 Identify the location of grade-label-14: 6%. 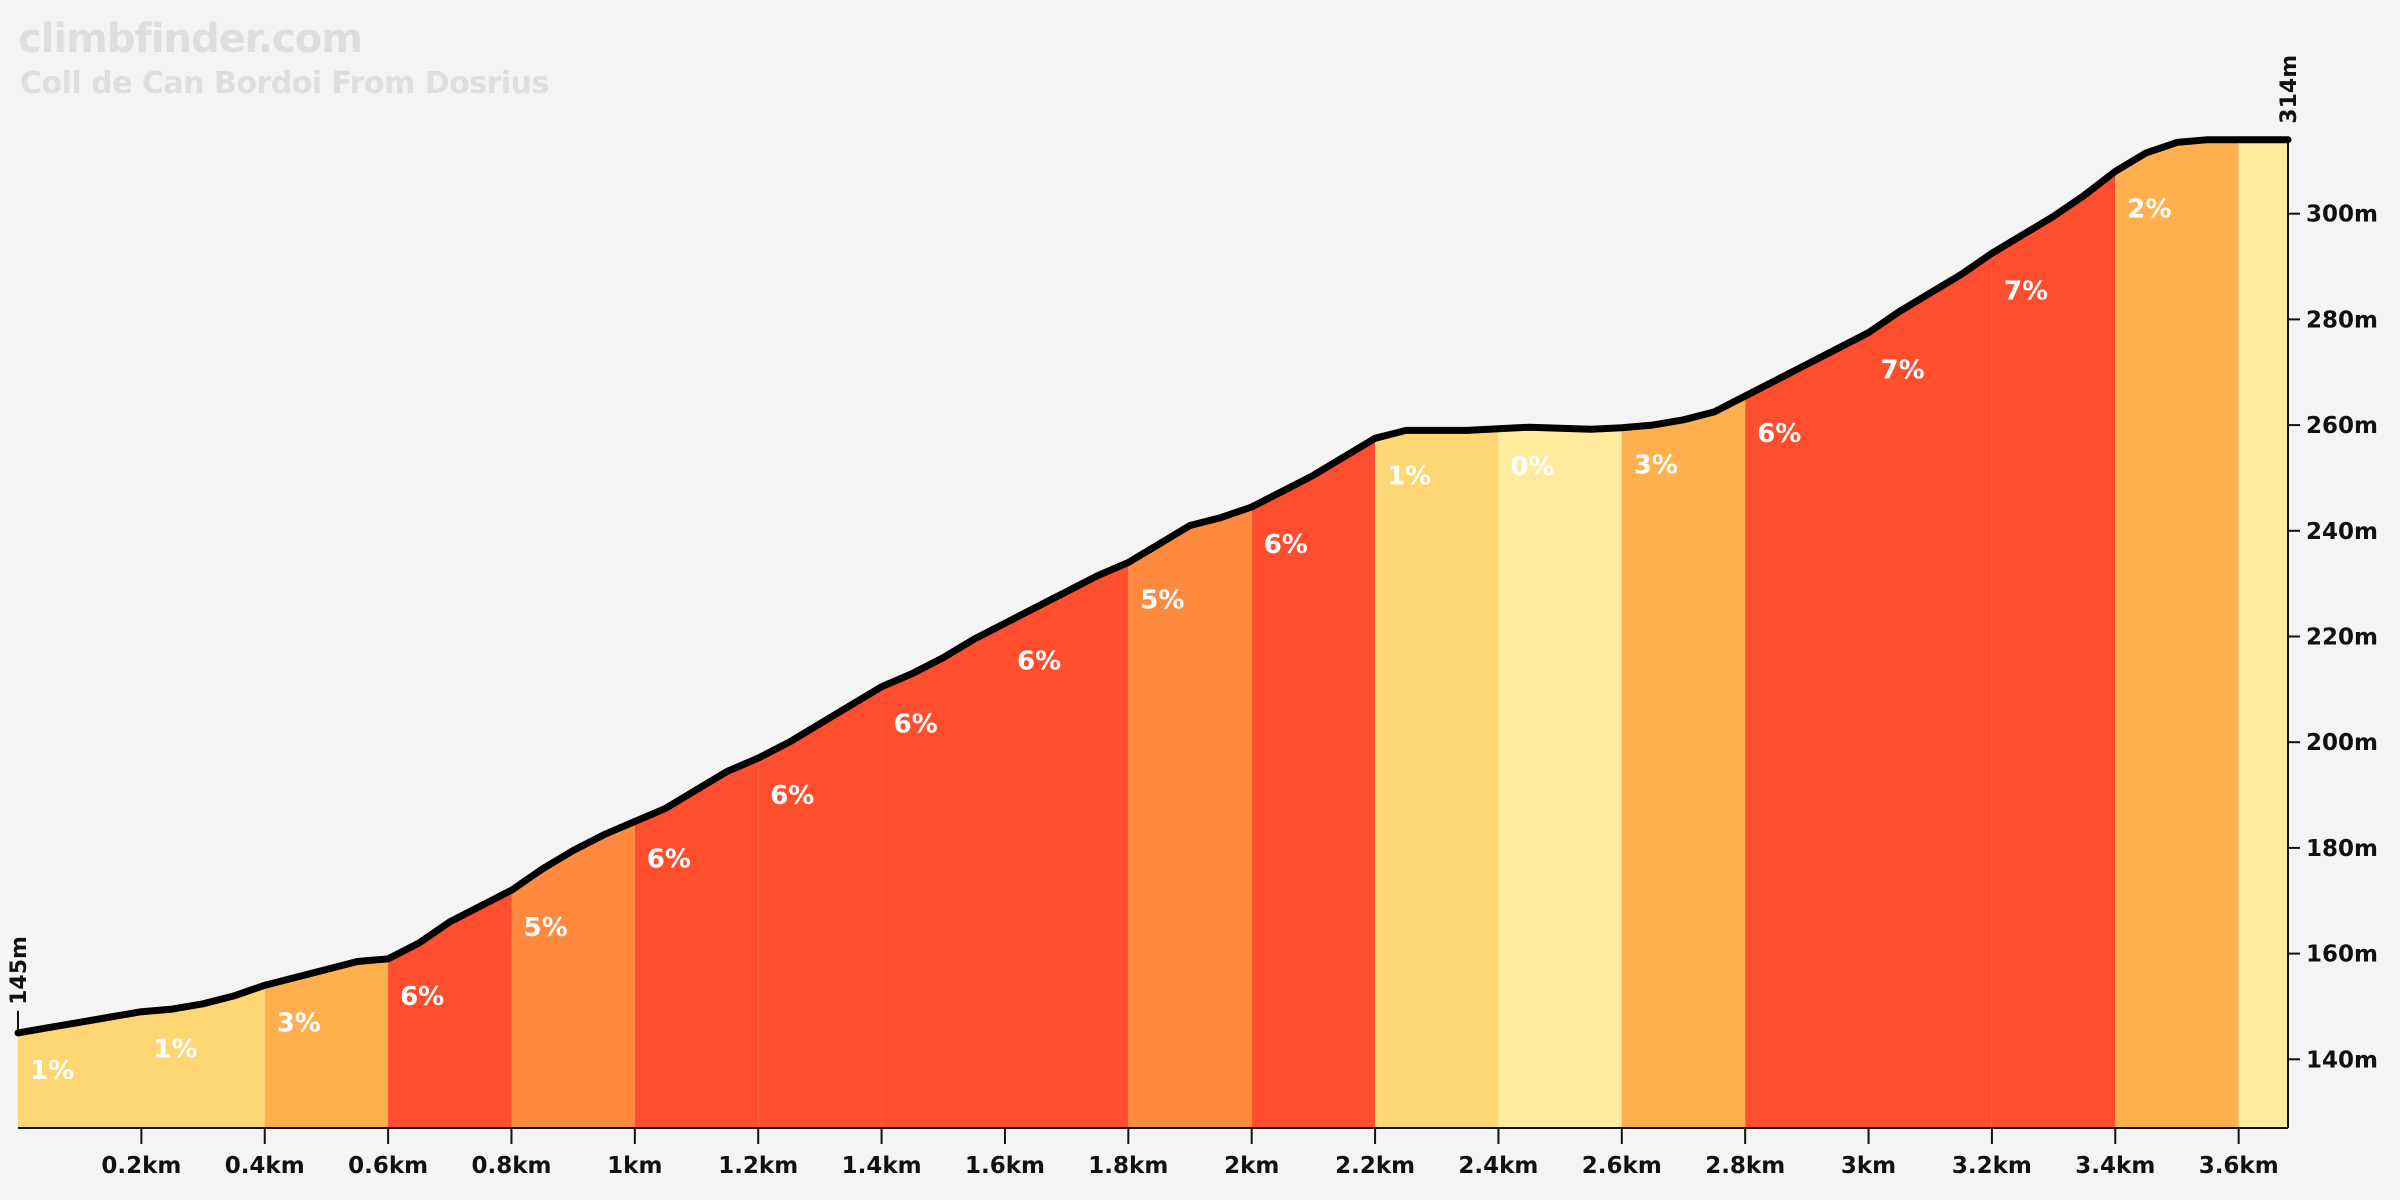
(1779, 434).